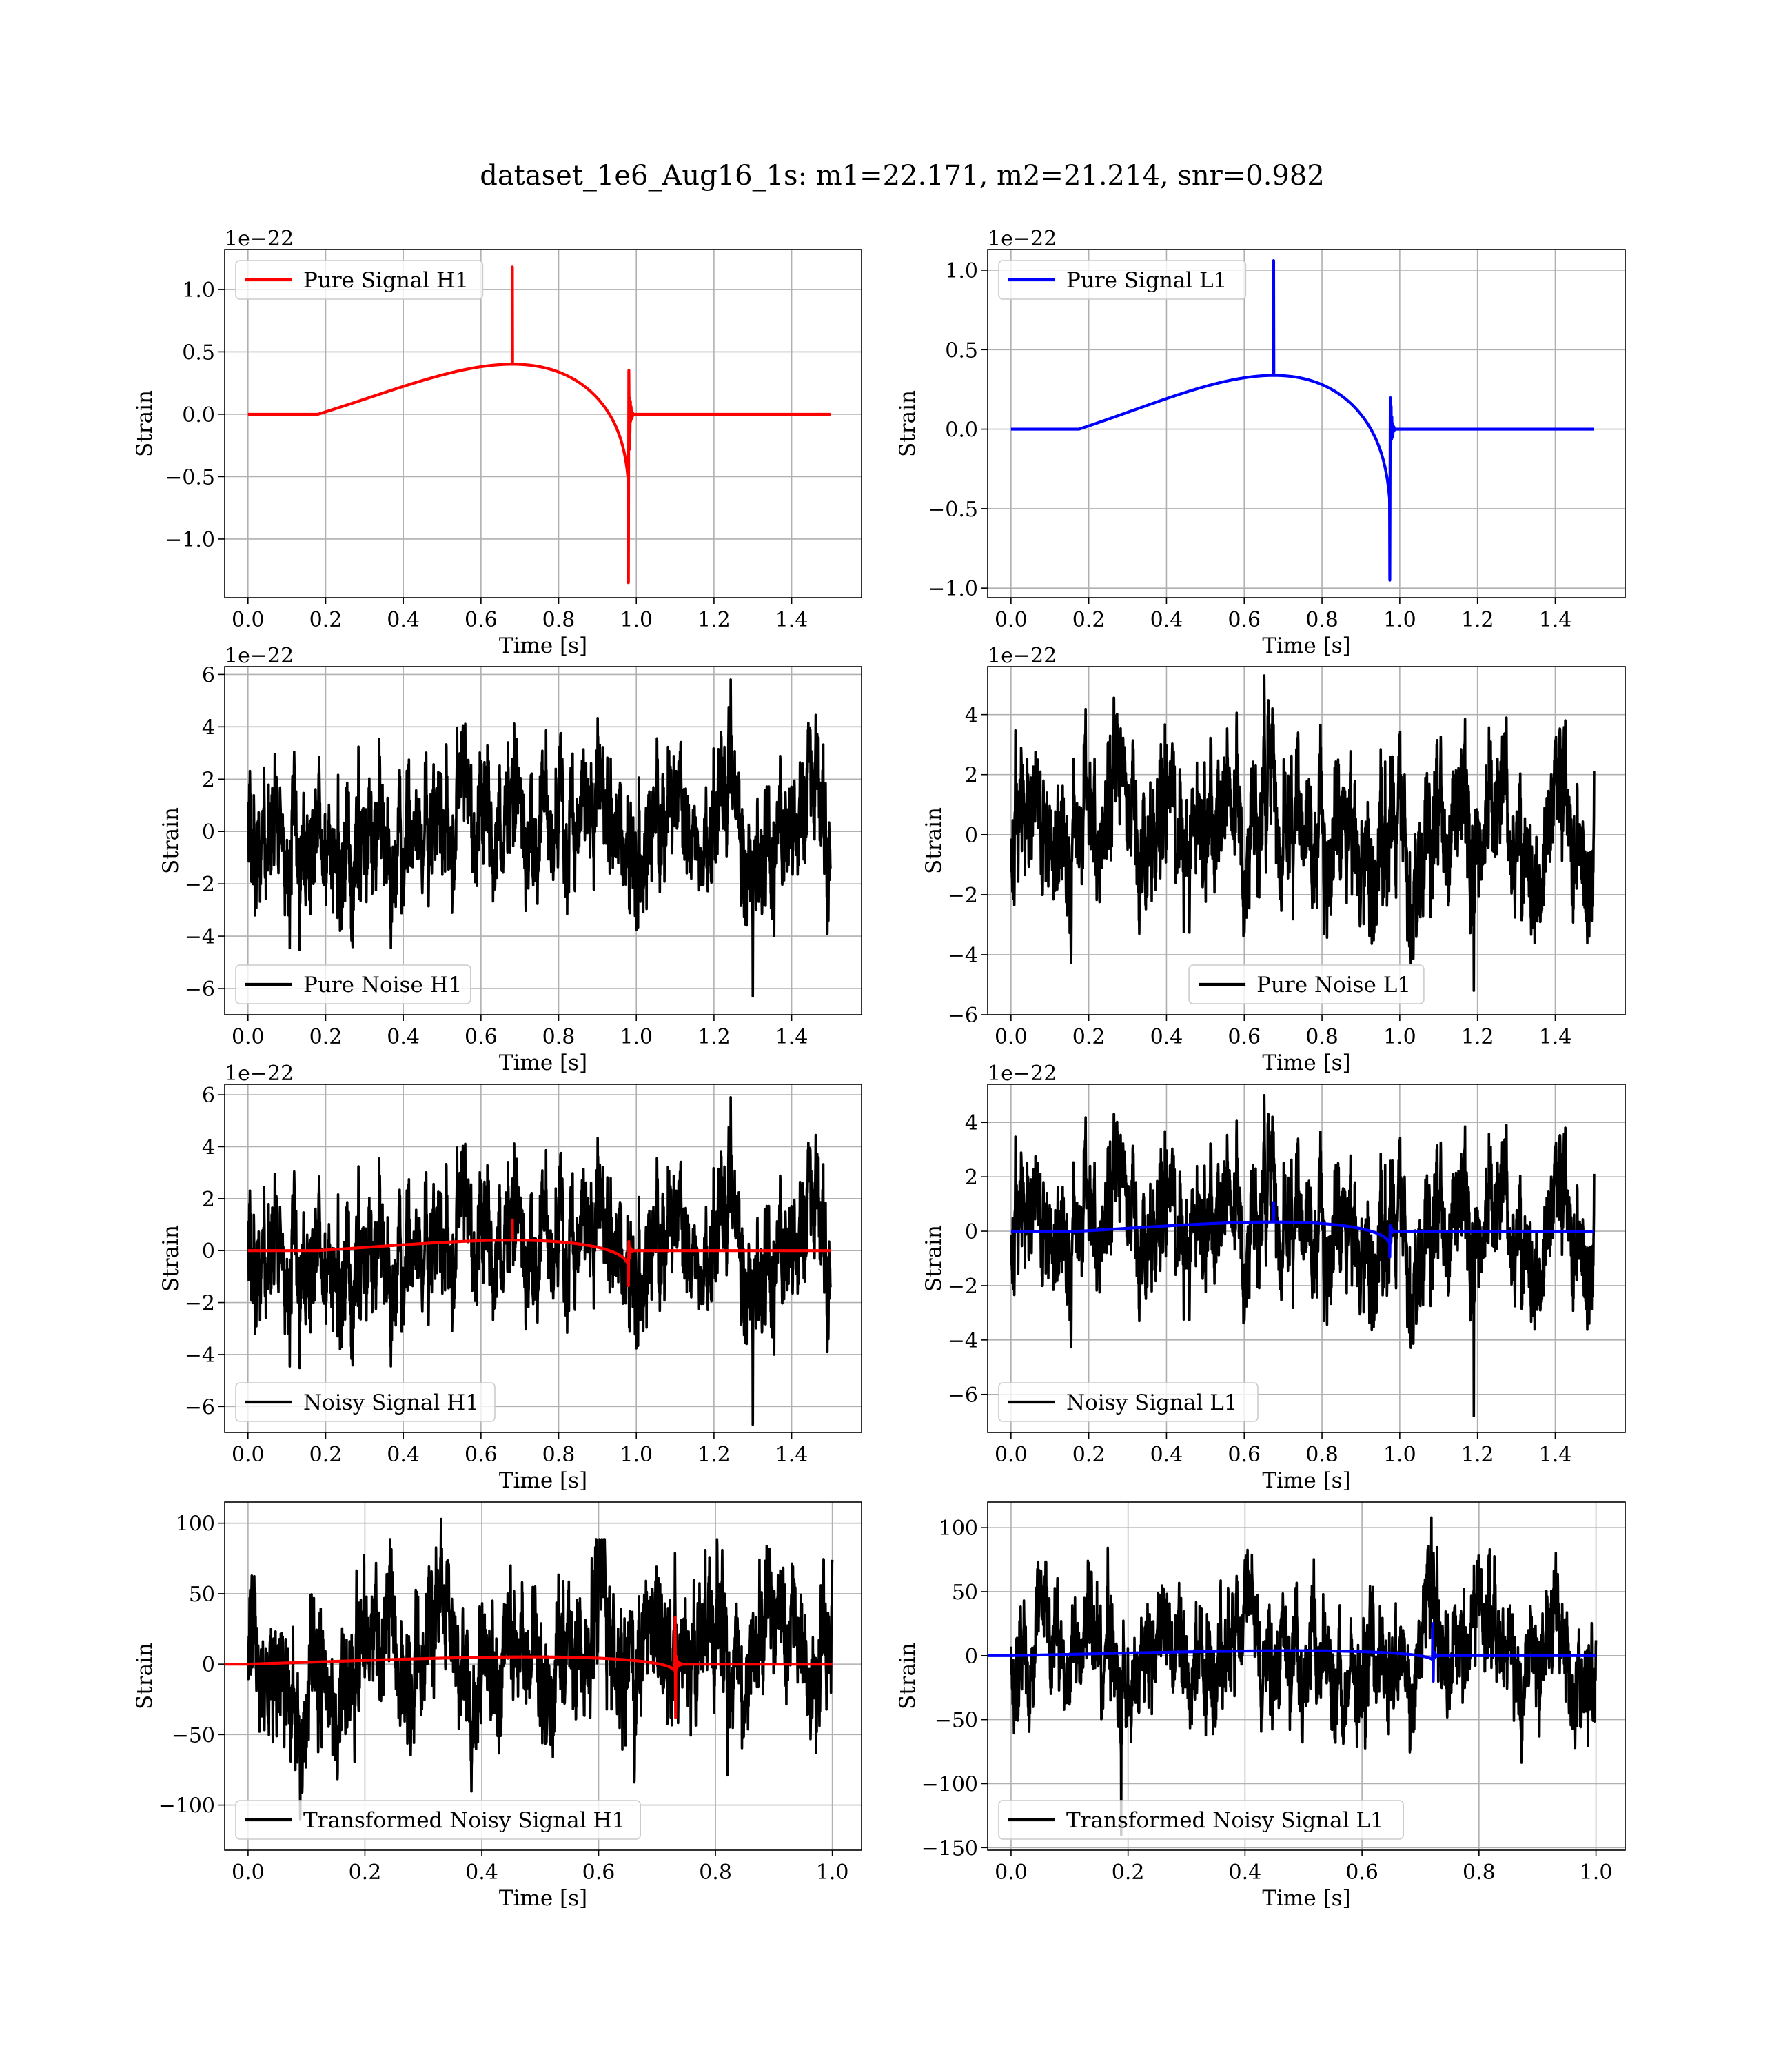  I want to click on legend: Pure Noise H1, so click(353, 984).